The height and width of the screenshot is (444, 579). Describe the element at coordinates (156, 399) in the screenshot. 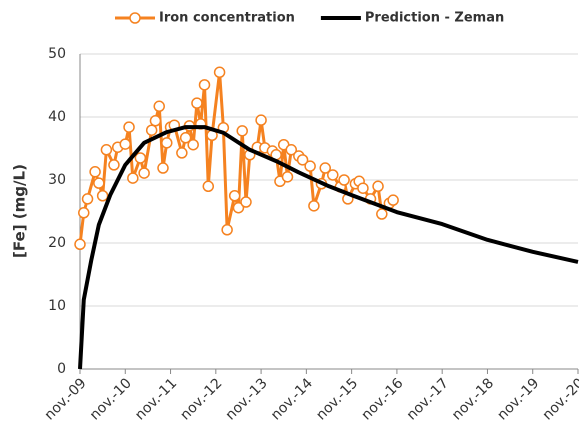

I see `x-tick-label: nov.-11` at that location.